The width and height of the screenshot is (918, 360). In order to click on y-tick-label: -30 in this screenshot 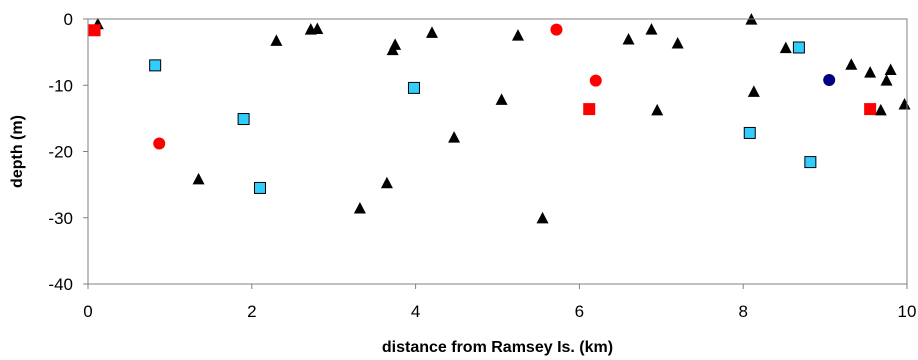, I will do `click(60, 218)`.